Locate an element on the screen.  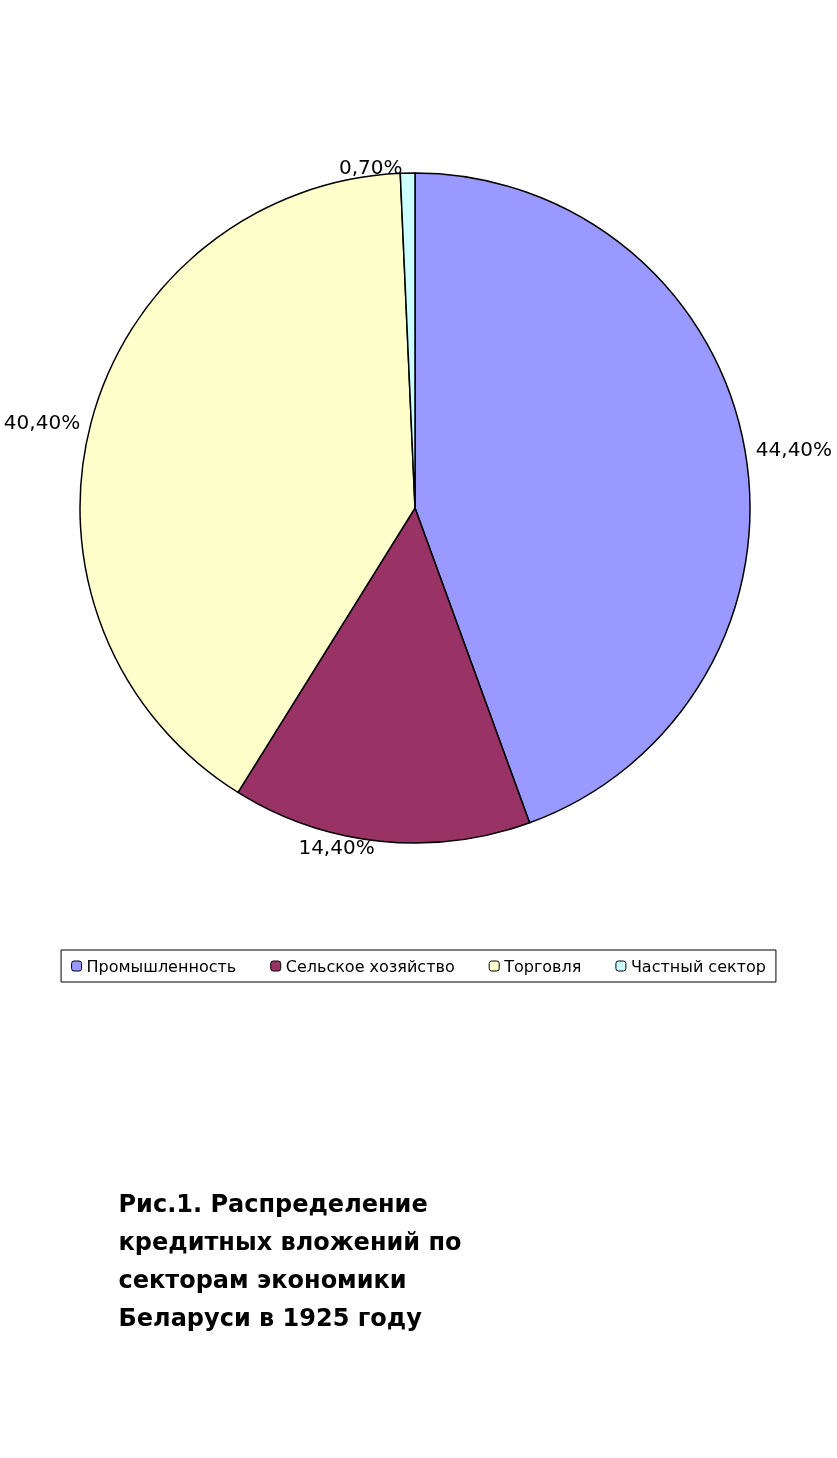
data-label: 0,70% is located at coordinates (370, 167).